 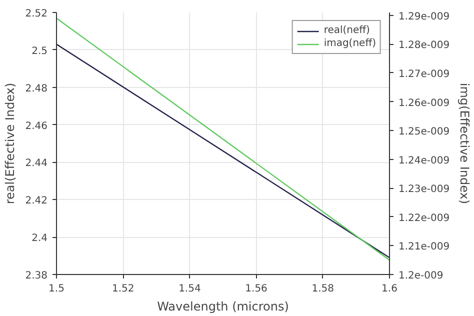 I want to click on y2-tick-label: 1.27e-009, so click(x=424, y=74).